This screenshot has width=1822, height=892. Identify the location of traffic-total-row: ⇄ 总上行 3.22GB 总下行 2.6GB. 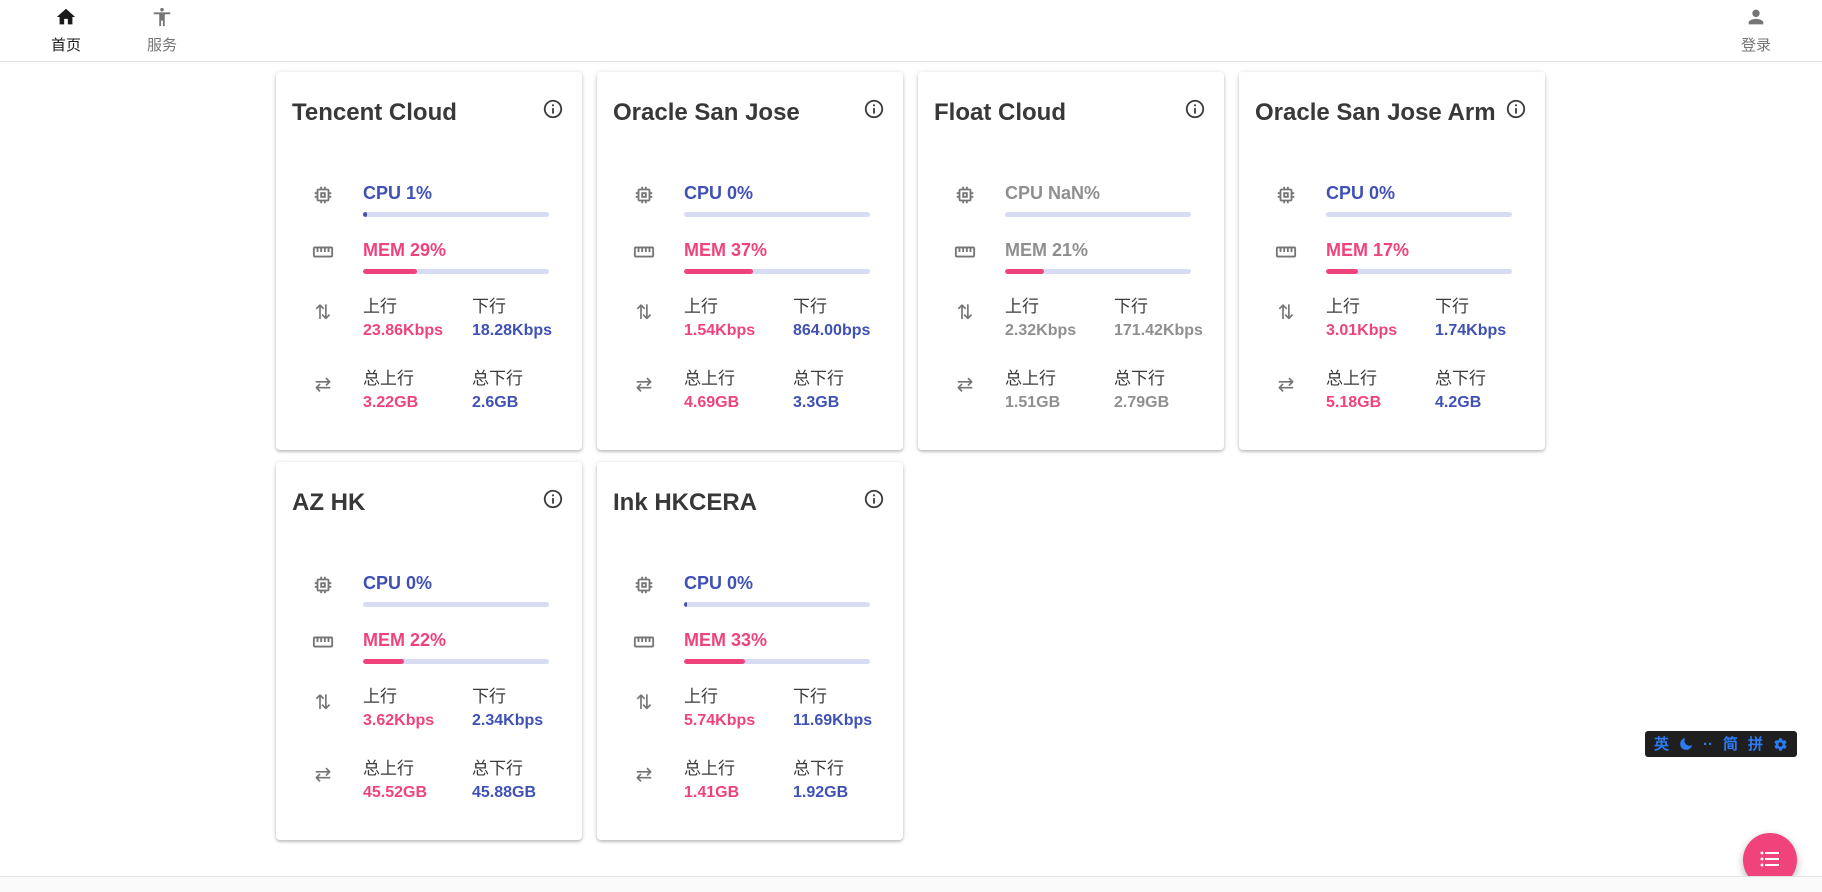
(446, 391).